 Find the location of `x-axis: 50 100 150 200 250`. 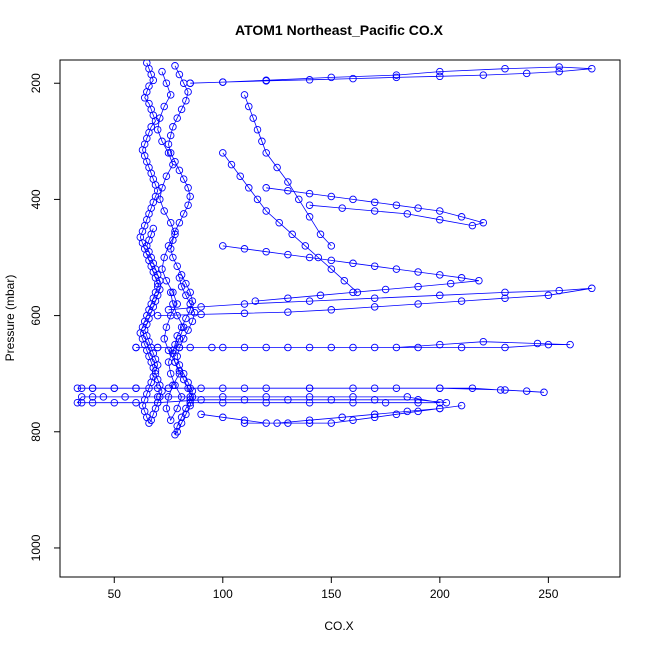

x-axis: 50 100 150 200 250 is located at coordinates (333, 589).